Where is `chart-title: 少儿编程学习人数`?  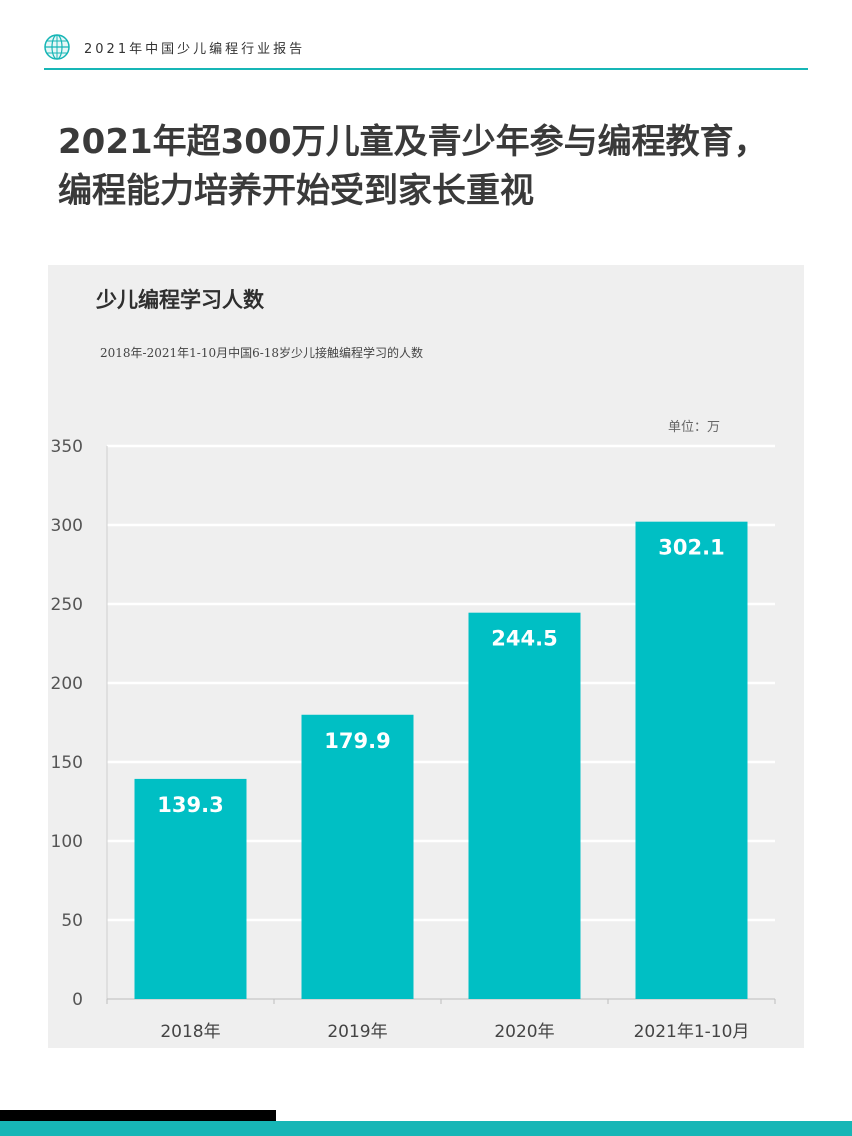
chart-title: 少儿编程学习人数 is located at coordinates (180, 300).